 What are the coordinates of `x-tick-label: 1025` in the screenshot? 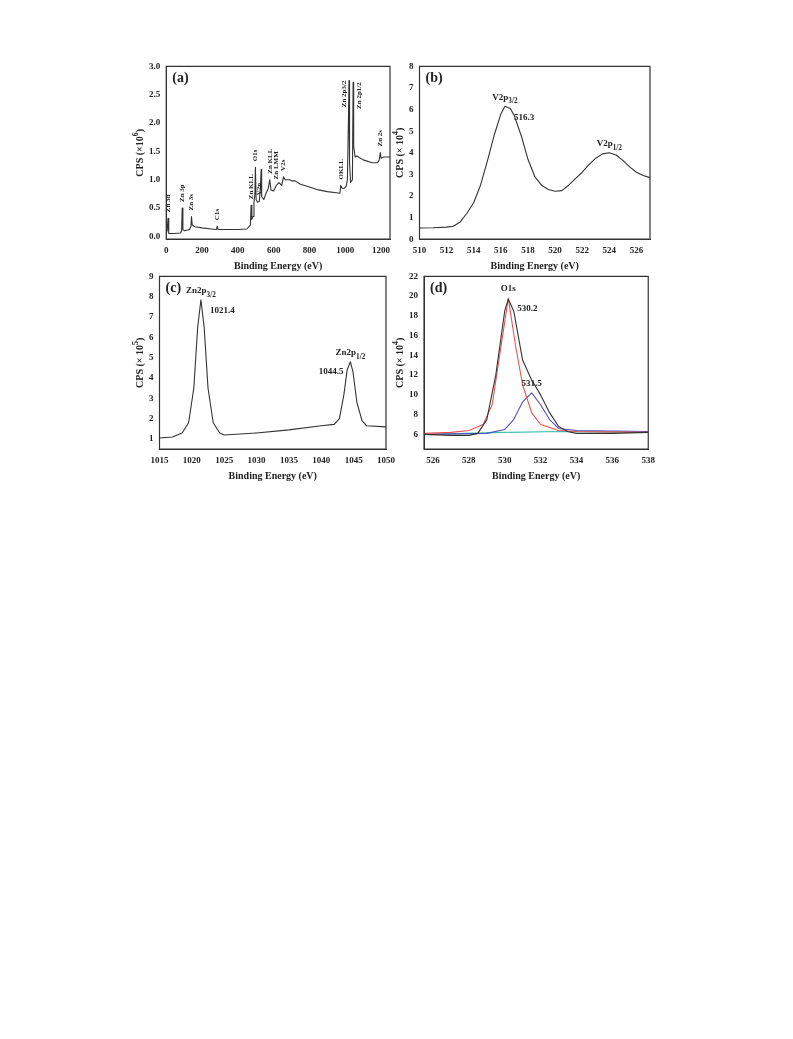 It's located at (224, 459).